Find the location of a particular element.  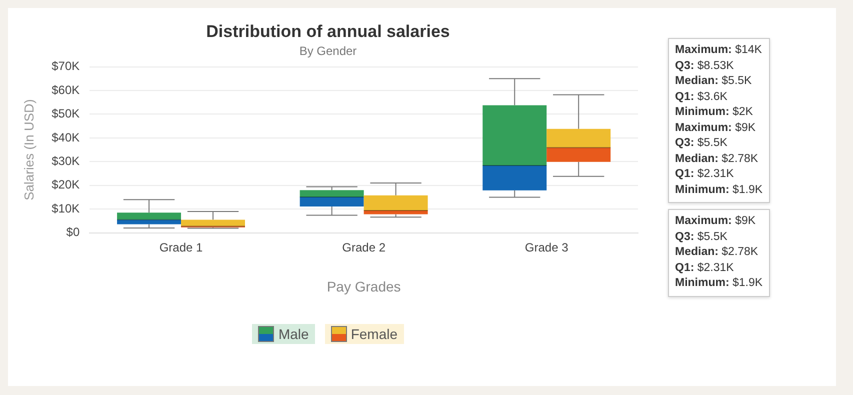

legend-label: Female is located at coordinates (374, 334).